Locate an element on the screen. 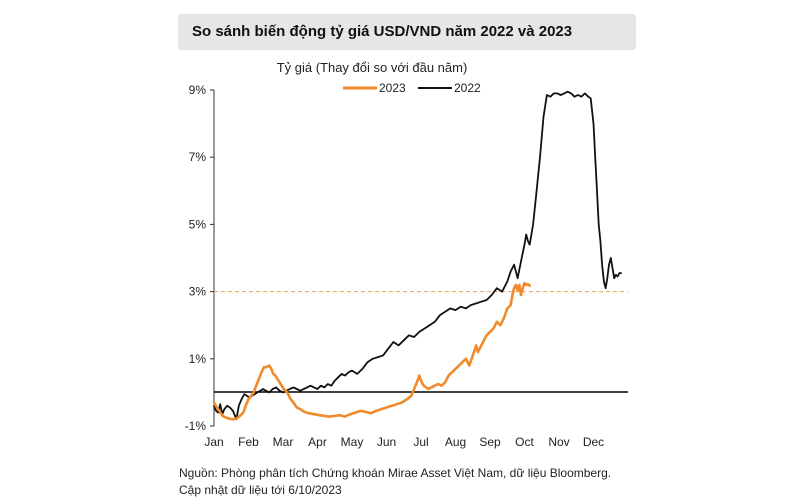  x-tick-label: Jul is located at coordinates (420, 442).